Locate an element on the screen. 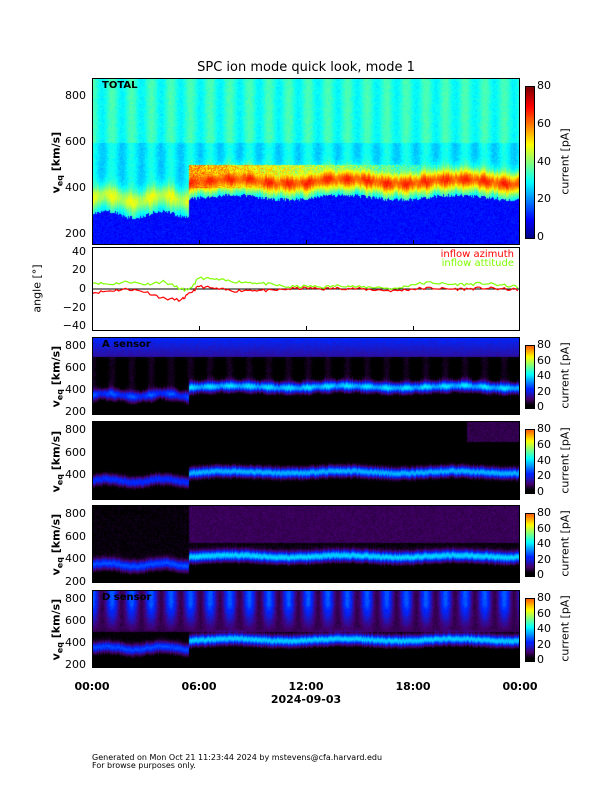 Image resolution: width=612 pixels, height=792 pixels. y-axis-label: angle [°] is located at coordinates (37, 288).